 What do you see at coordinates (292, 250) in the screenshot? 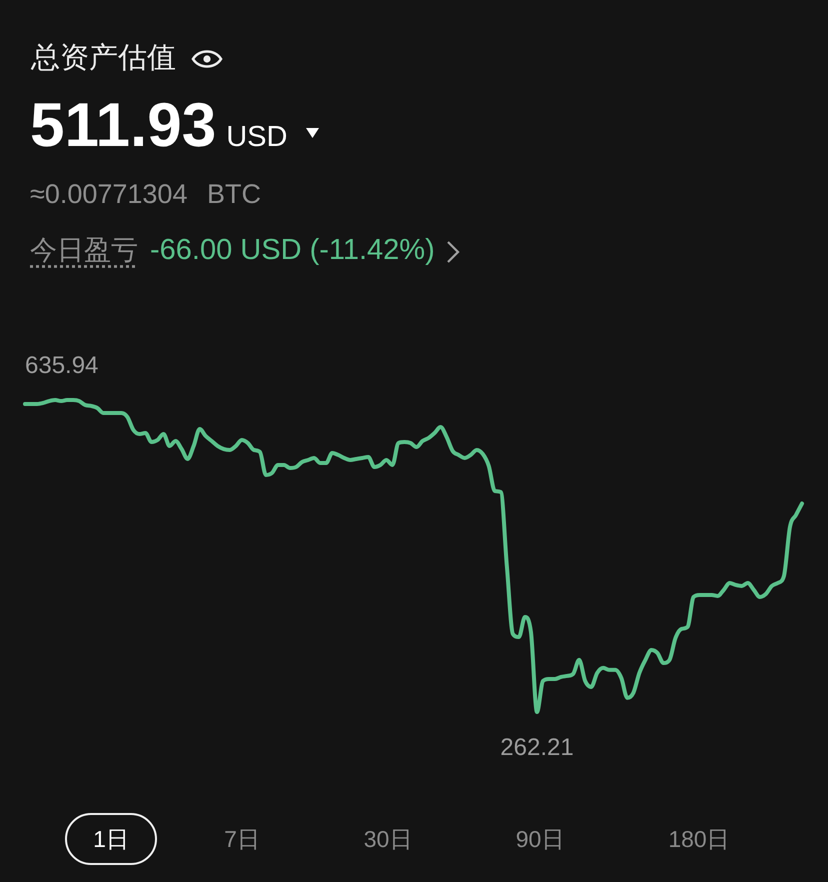
I see `text: -66.00 USD (-11.42%)` at bounding box center [292, 250].